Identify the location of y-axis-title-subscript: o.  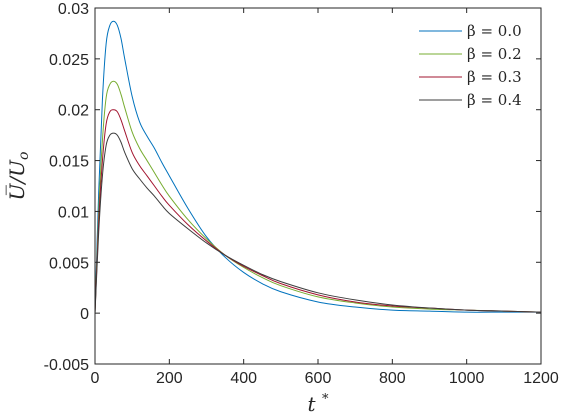
(24, 156).